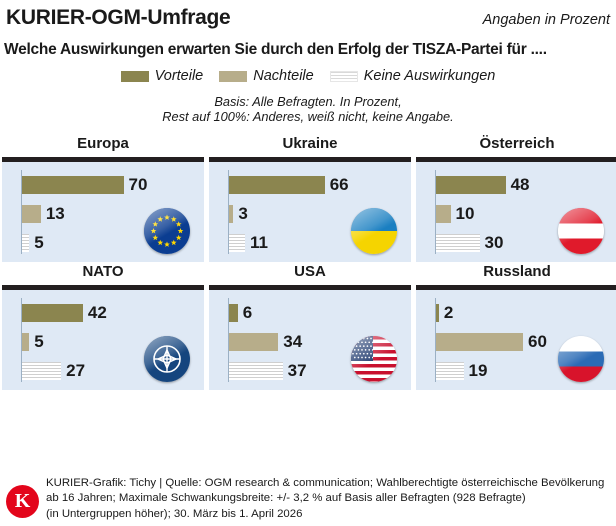  Describe the element at coordinates (517, 271) in the screenshot. I see `panel-title: Russland` at that location.